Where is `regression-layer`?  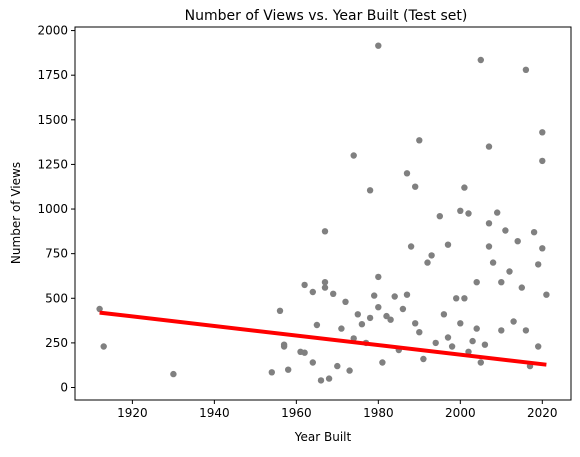 regression-layer is located at coordinates (323, 338).